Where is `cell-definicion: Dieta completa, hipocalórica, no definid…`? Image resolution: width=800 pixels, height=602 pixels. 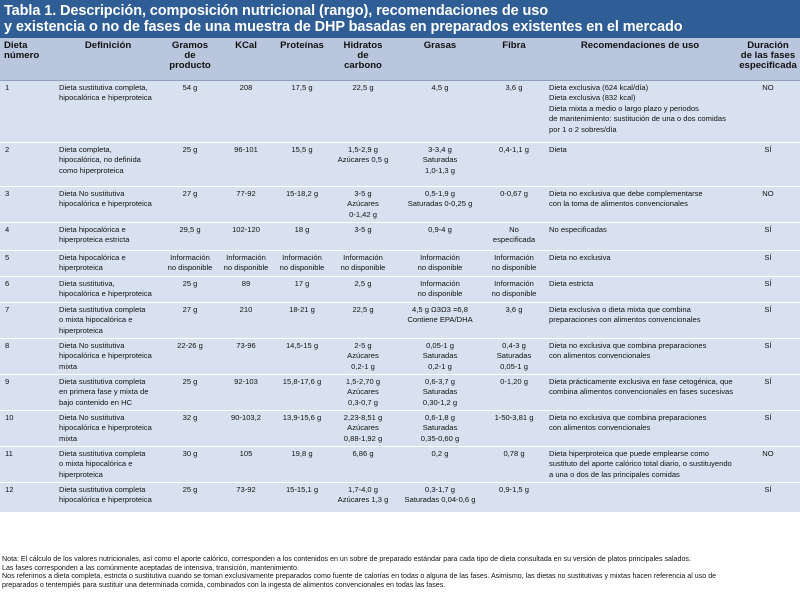 cell-definicion: Dieta completa, hipocalórica, no definid… is located at coordinates (108, 163).